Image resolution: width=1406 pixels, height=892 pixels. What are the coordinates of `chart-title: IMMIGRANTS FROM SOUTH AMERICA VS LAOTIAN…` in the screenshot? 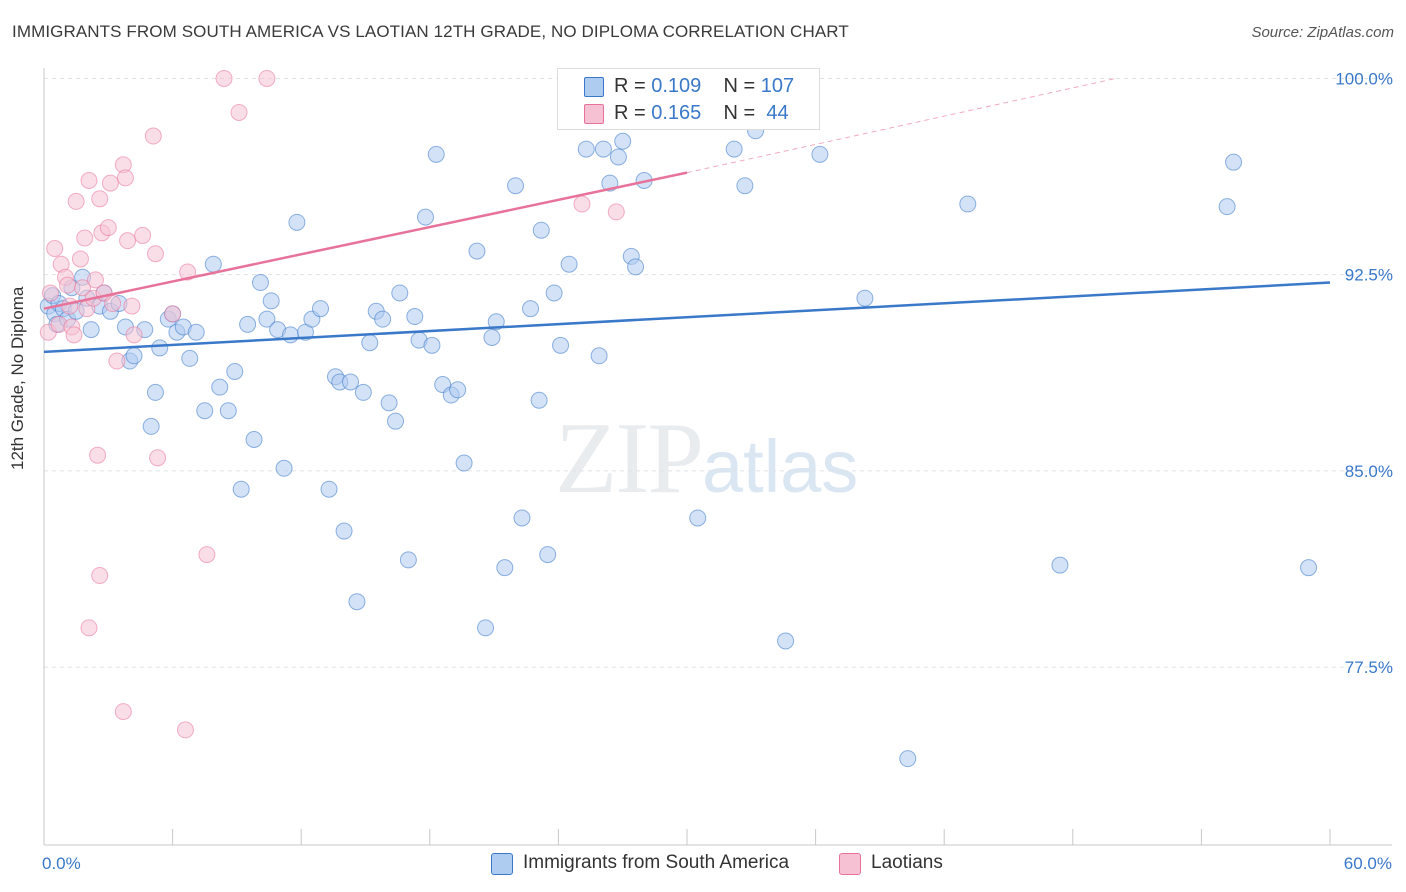 It's located at (430, 31).